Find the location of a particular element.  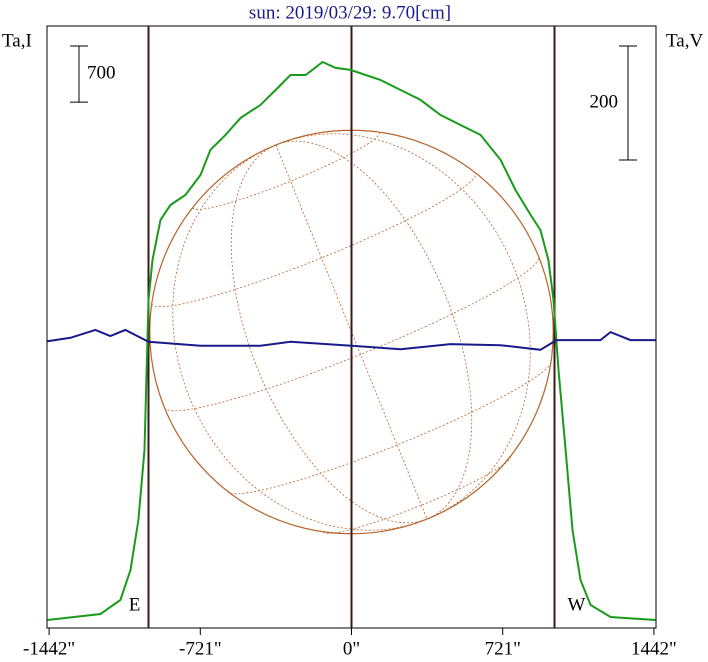

y2-axis-label: Ta,V is located at coordinates (684, 40).